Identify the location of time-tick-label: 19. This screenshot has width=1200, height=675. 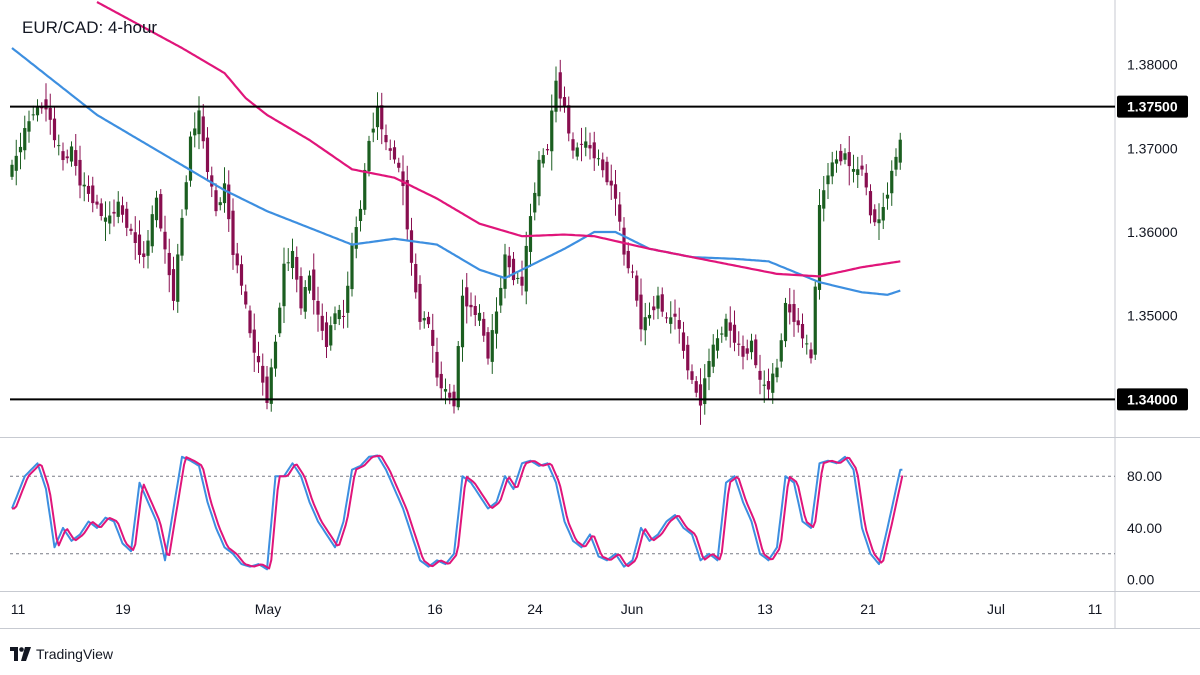
(123, 609).